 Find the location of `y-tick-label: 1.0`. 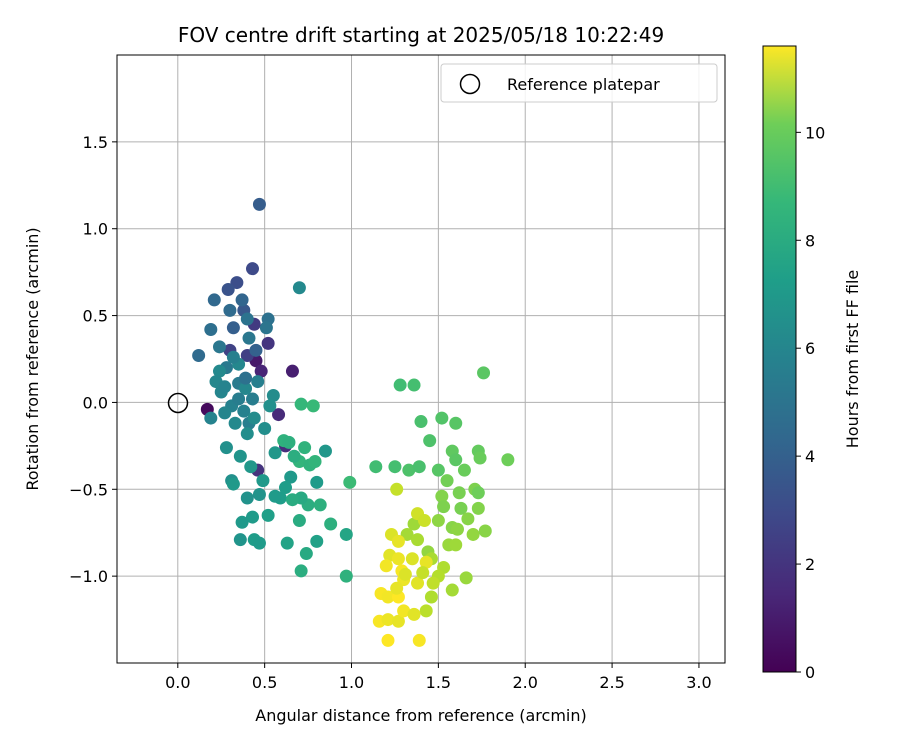

y-tick-label: 1.0 is located at coordinates (95, 229).